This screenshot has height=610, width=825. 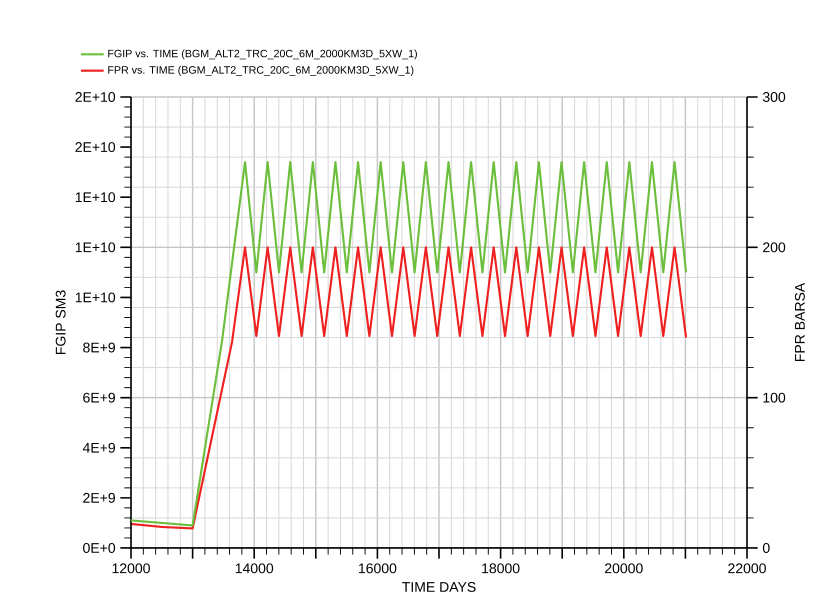 I want to click on x-tick-label: 22000, so click(x=747, y=568).